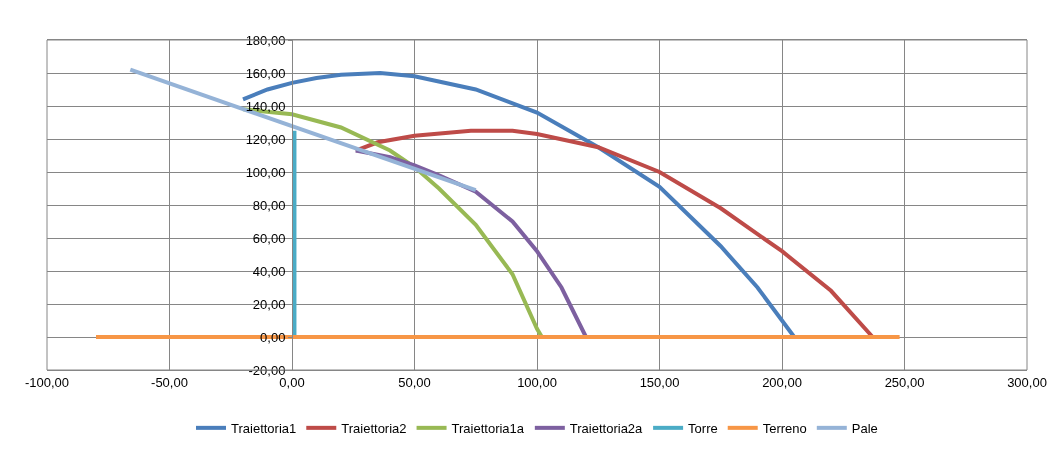 The image size is (1053, 455). I want to click on y-tick-label: 180,00, so click(265, 40).